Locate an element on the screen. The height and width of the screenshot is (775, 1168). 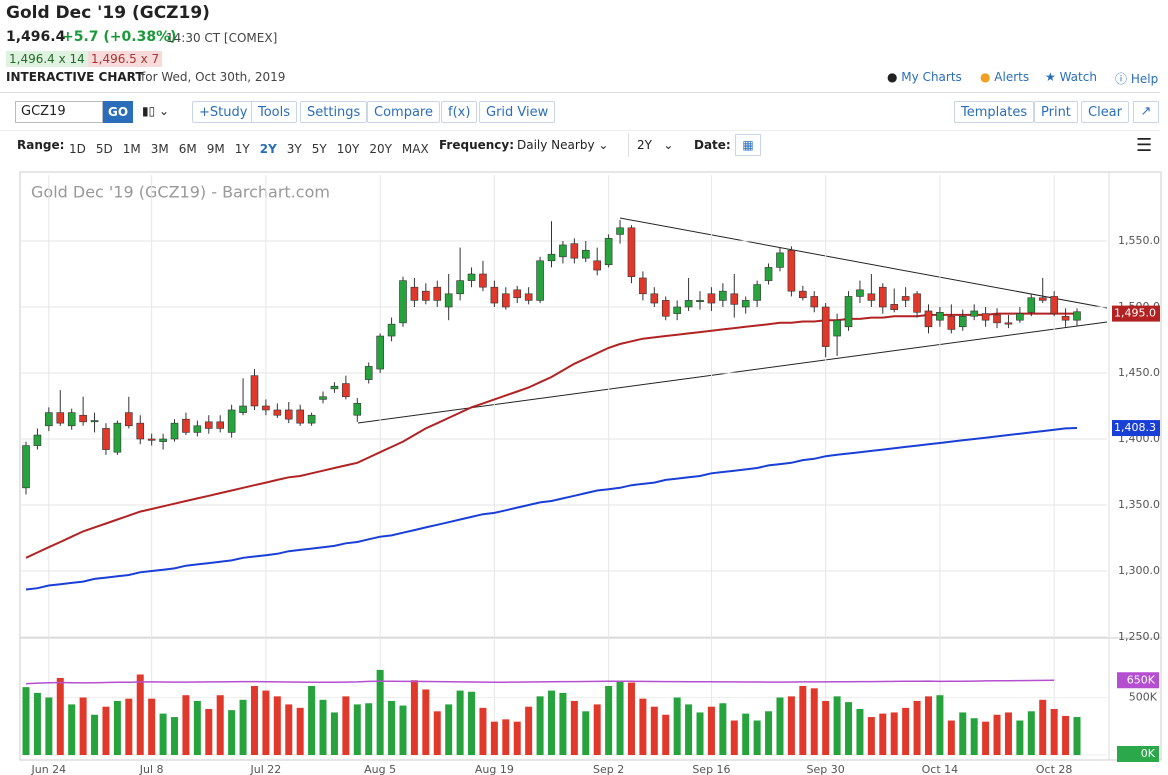
range-option: 1Y is located at coordinates (242, 149).